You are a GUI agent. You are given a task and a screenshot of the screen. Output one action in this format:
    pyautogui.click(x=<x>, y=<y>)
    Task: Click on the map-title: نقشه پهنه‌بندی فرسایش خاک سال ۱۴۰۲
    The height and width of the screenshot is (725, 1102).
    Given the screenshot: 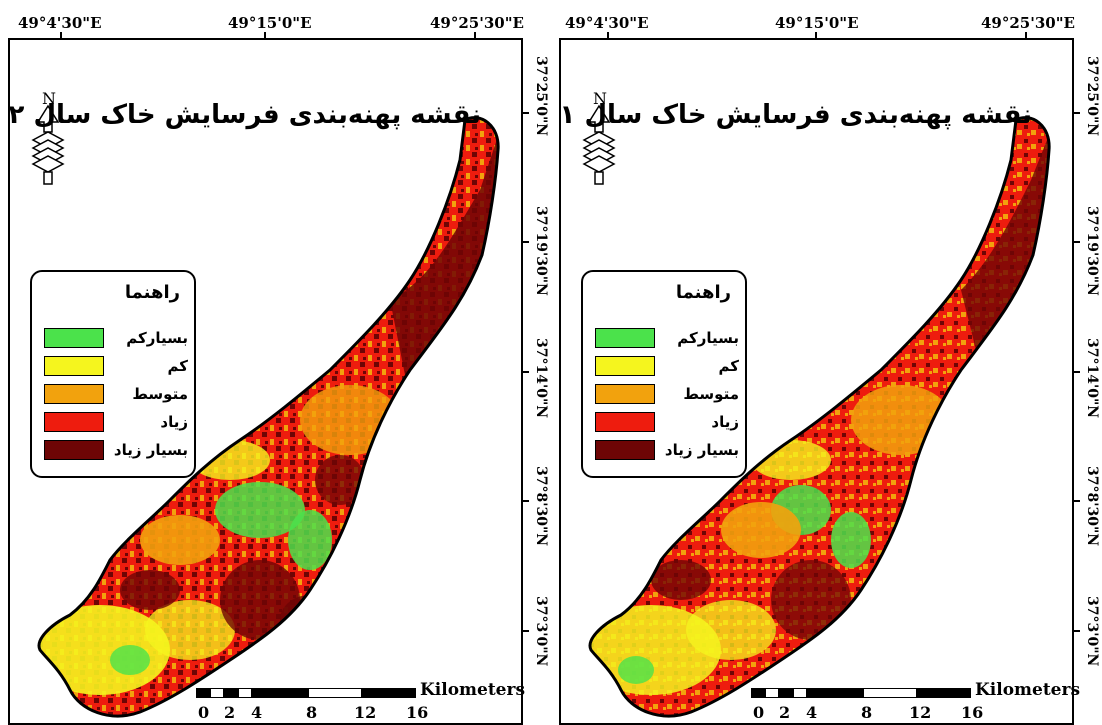 What is the action you would take?
    pyautogui.click(x=244, y=115)
    